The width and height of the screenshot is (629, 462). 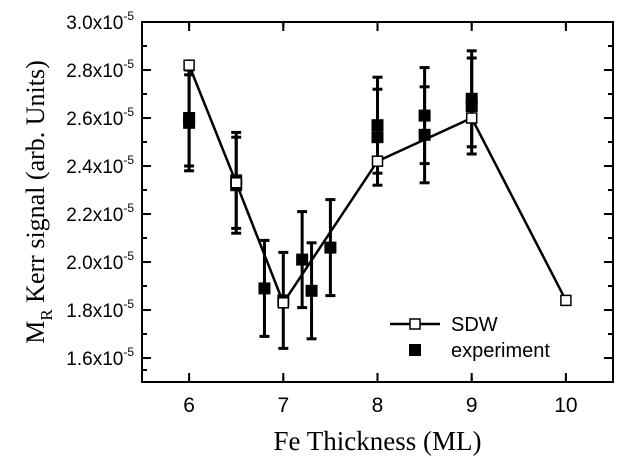 What do you see at coordinates (100, 261) in the screenshot?
I see `y-tick-label: 2.0x10⁻⁵` at bounding box center [100, 261].